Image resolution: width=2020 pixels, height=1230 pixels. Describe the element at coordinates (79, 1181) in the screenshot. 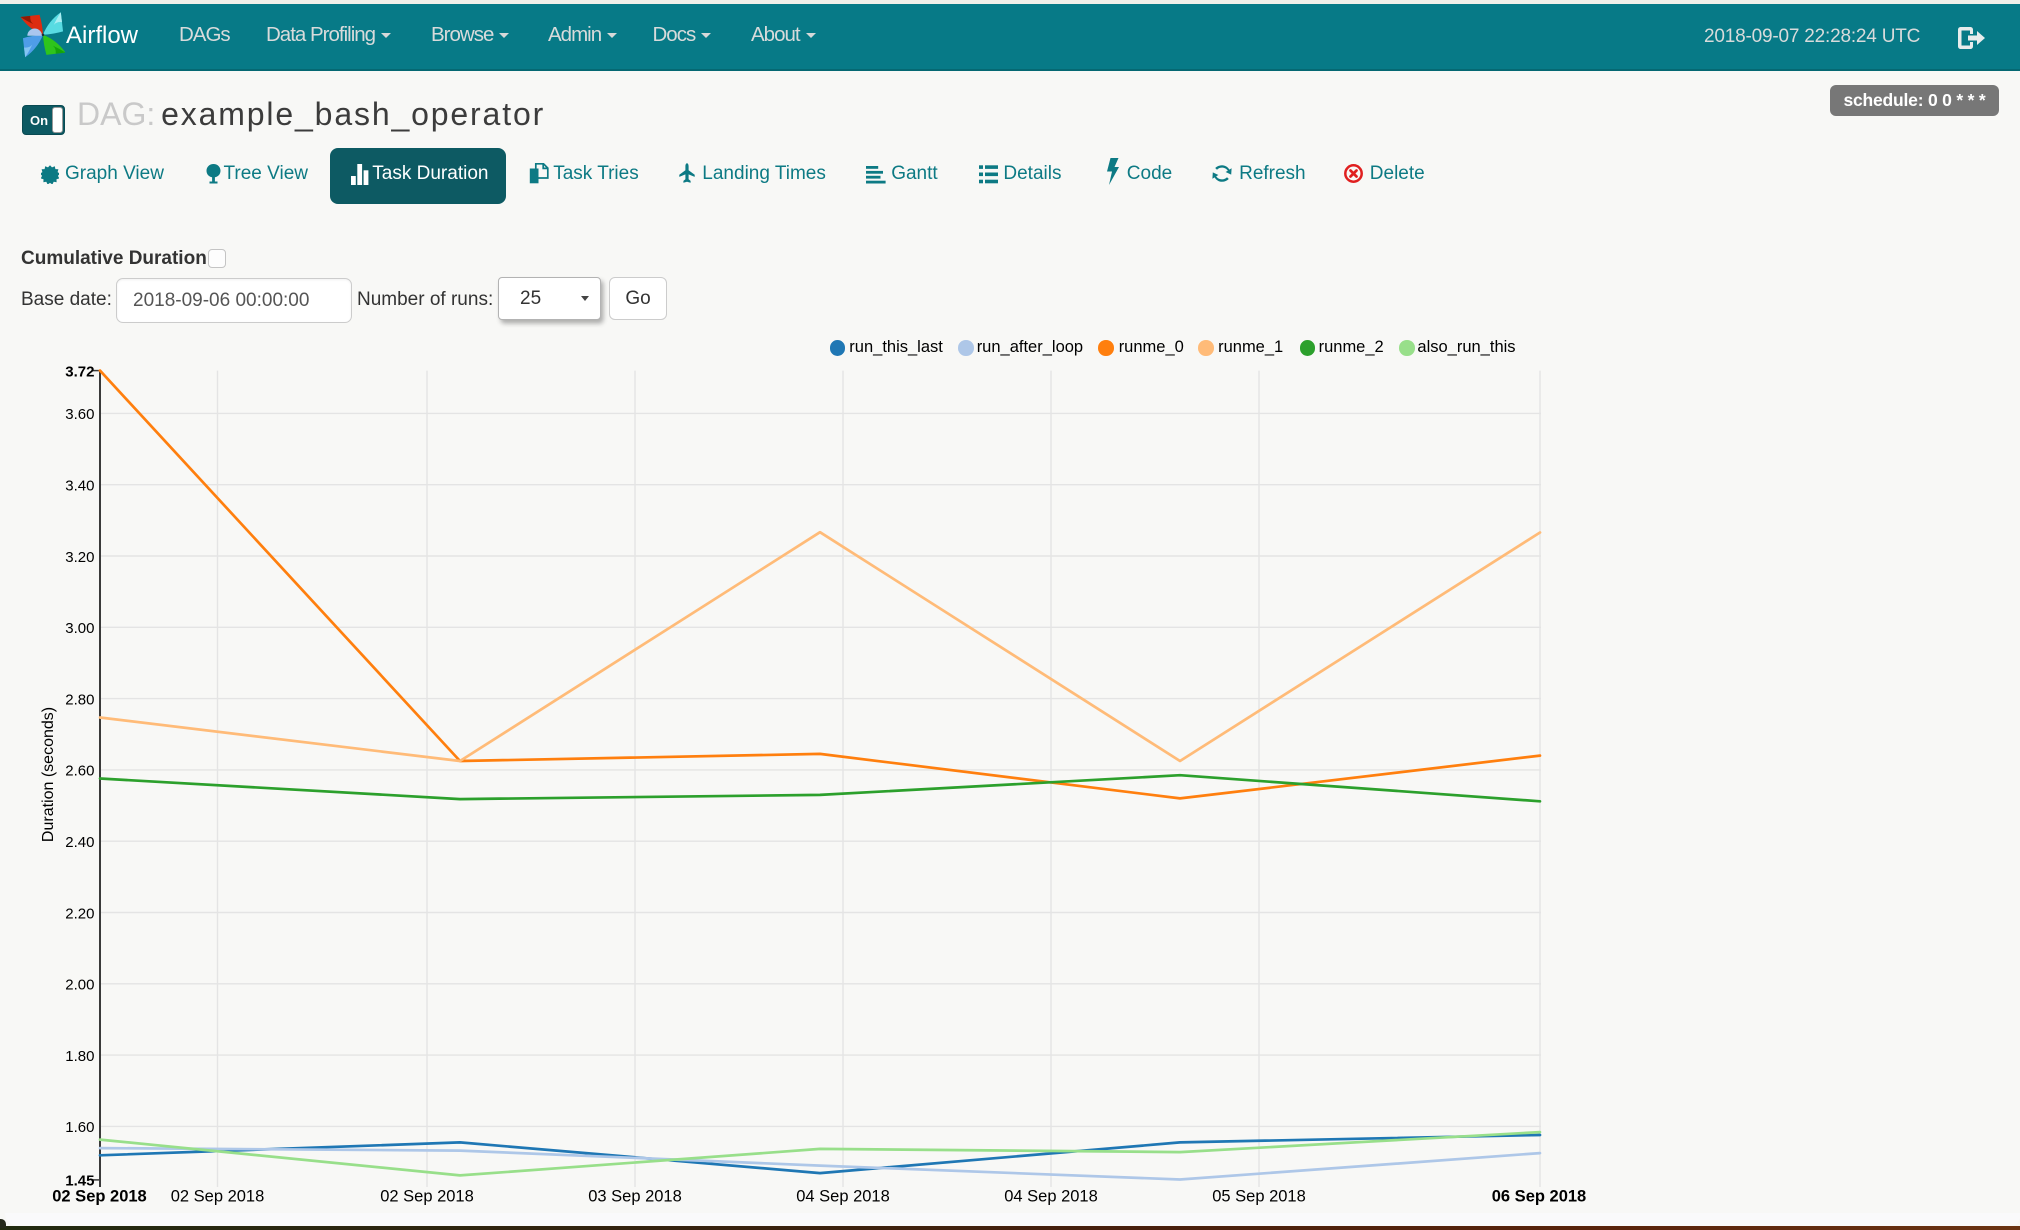

I see `svg-text: 1.45` at that location.